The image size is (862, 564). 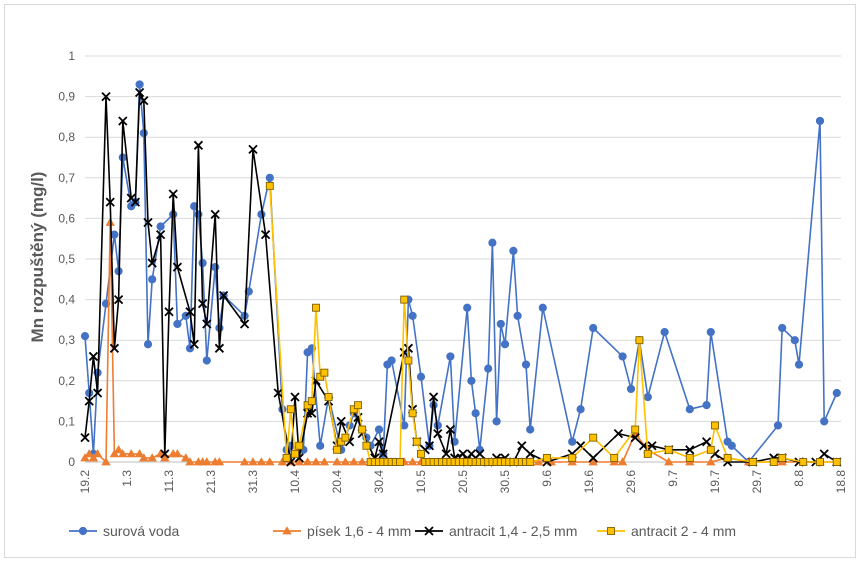 I want to click on y-tick-label: 0,6, so click(x=66, y=218).